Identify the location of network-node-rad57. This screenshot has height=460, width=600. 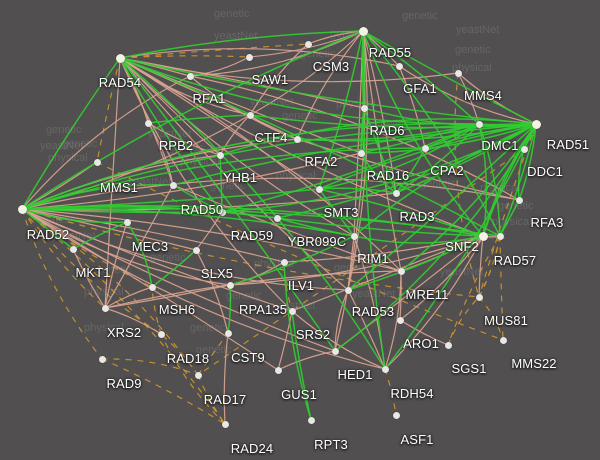
(500, 236).